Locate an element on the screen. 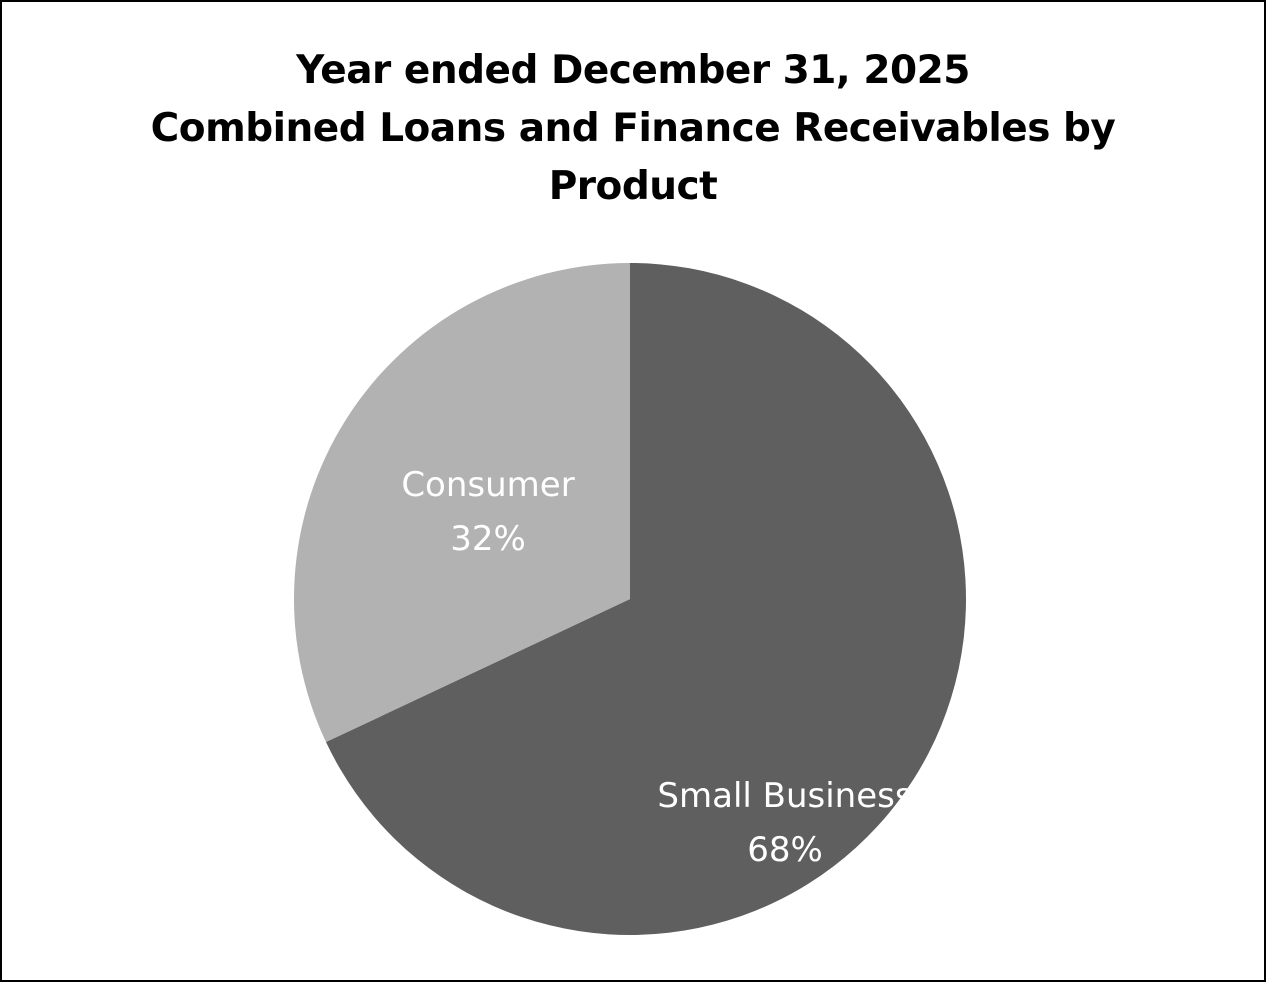 Image resolution: width=1266 pixels, height=982 pixels. pie-slice-consumer is located at coordinates (461, 503).